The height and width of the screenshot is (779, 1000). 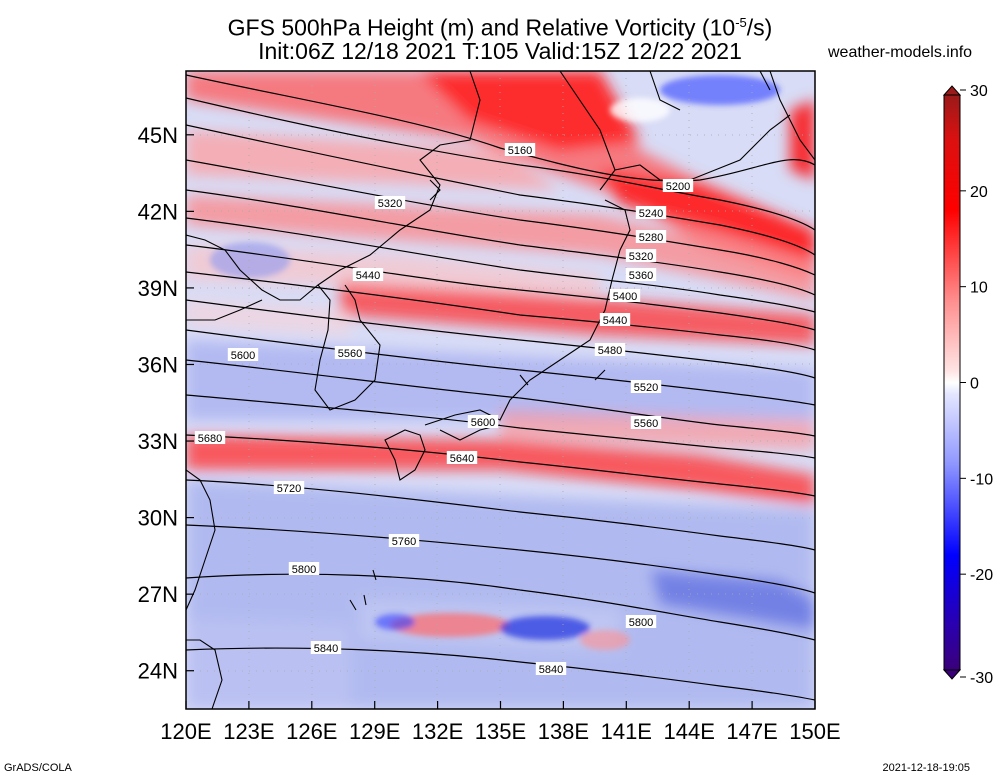 I want to click on latitude-axis: 45N 42N 39N 36N 33N 30N 27N 24N, so click(x=166, y=403).